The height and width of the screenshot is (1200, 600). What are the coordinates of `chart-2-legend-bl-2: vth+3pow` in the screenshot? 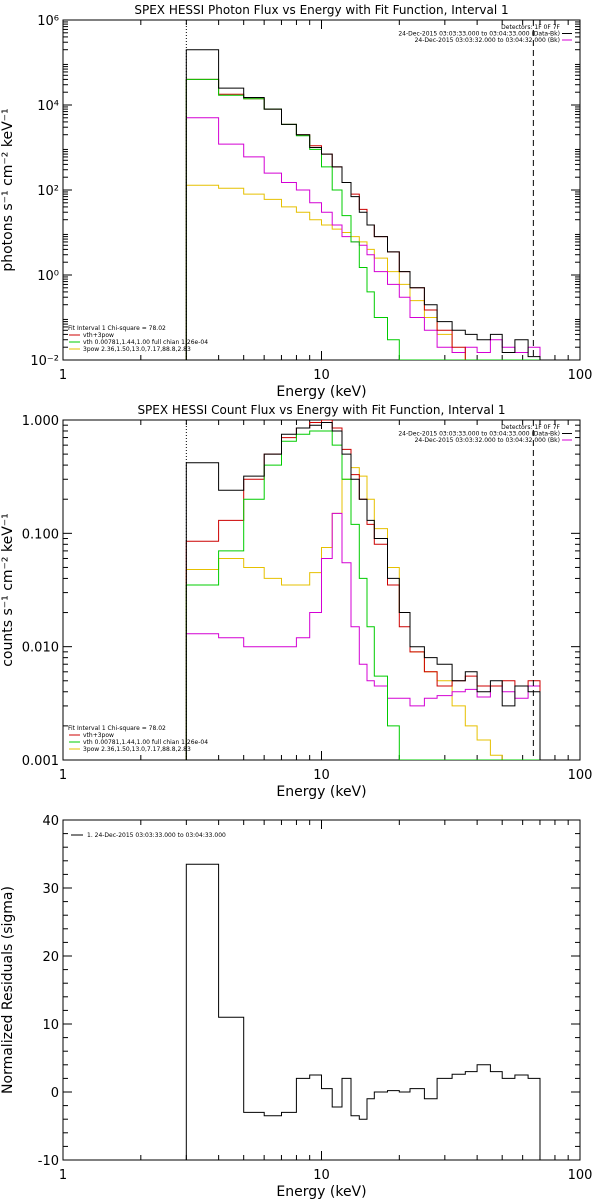 It's located at (98, 735).